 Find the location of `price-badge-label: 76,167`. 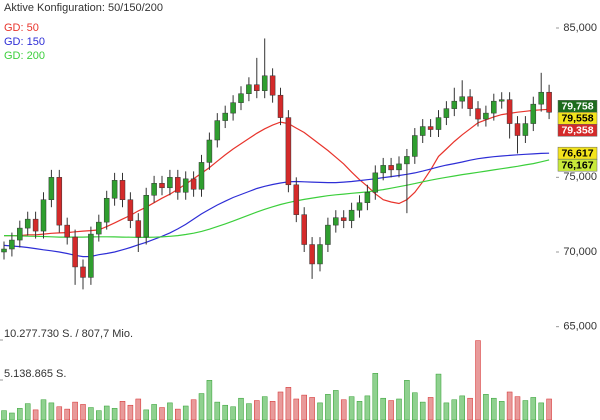

price-badge-label: 76,167 is located at coordinates (577, 165).